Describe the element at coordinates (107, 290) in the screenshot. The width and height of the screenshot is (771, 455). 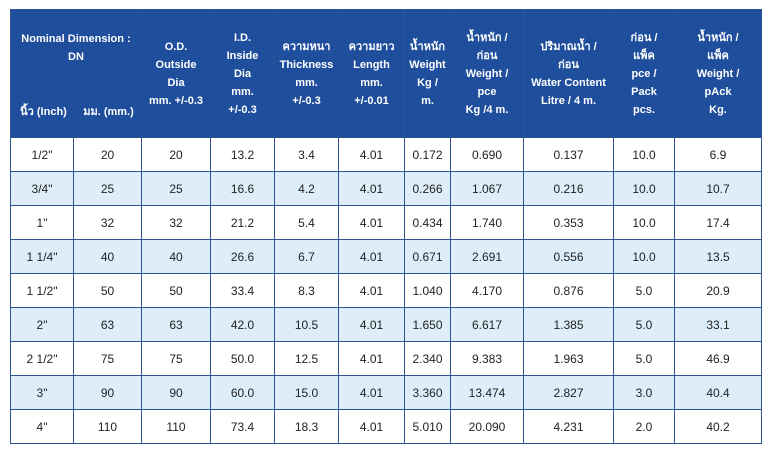
I see `cell-mm: 50` at that location.